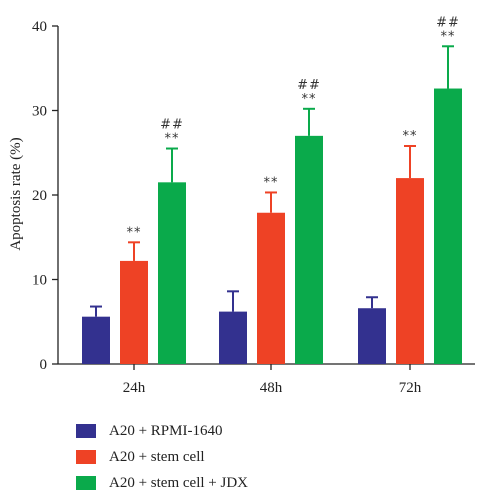 The image size is (485, 497). I want to click on legend-label-stem-cell: A20 + stem cell, so click(157, 456).